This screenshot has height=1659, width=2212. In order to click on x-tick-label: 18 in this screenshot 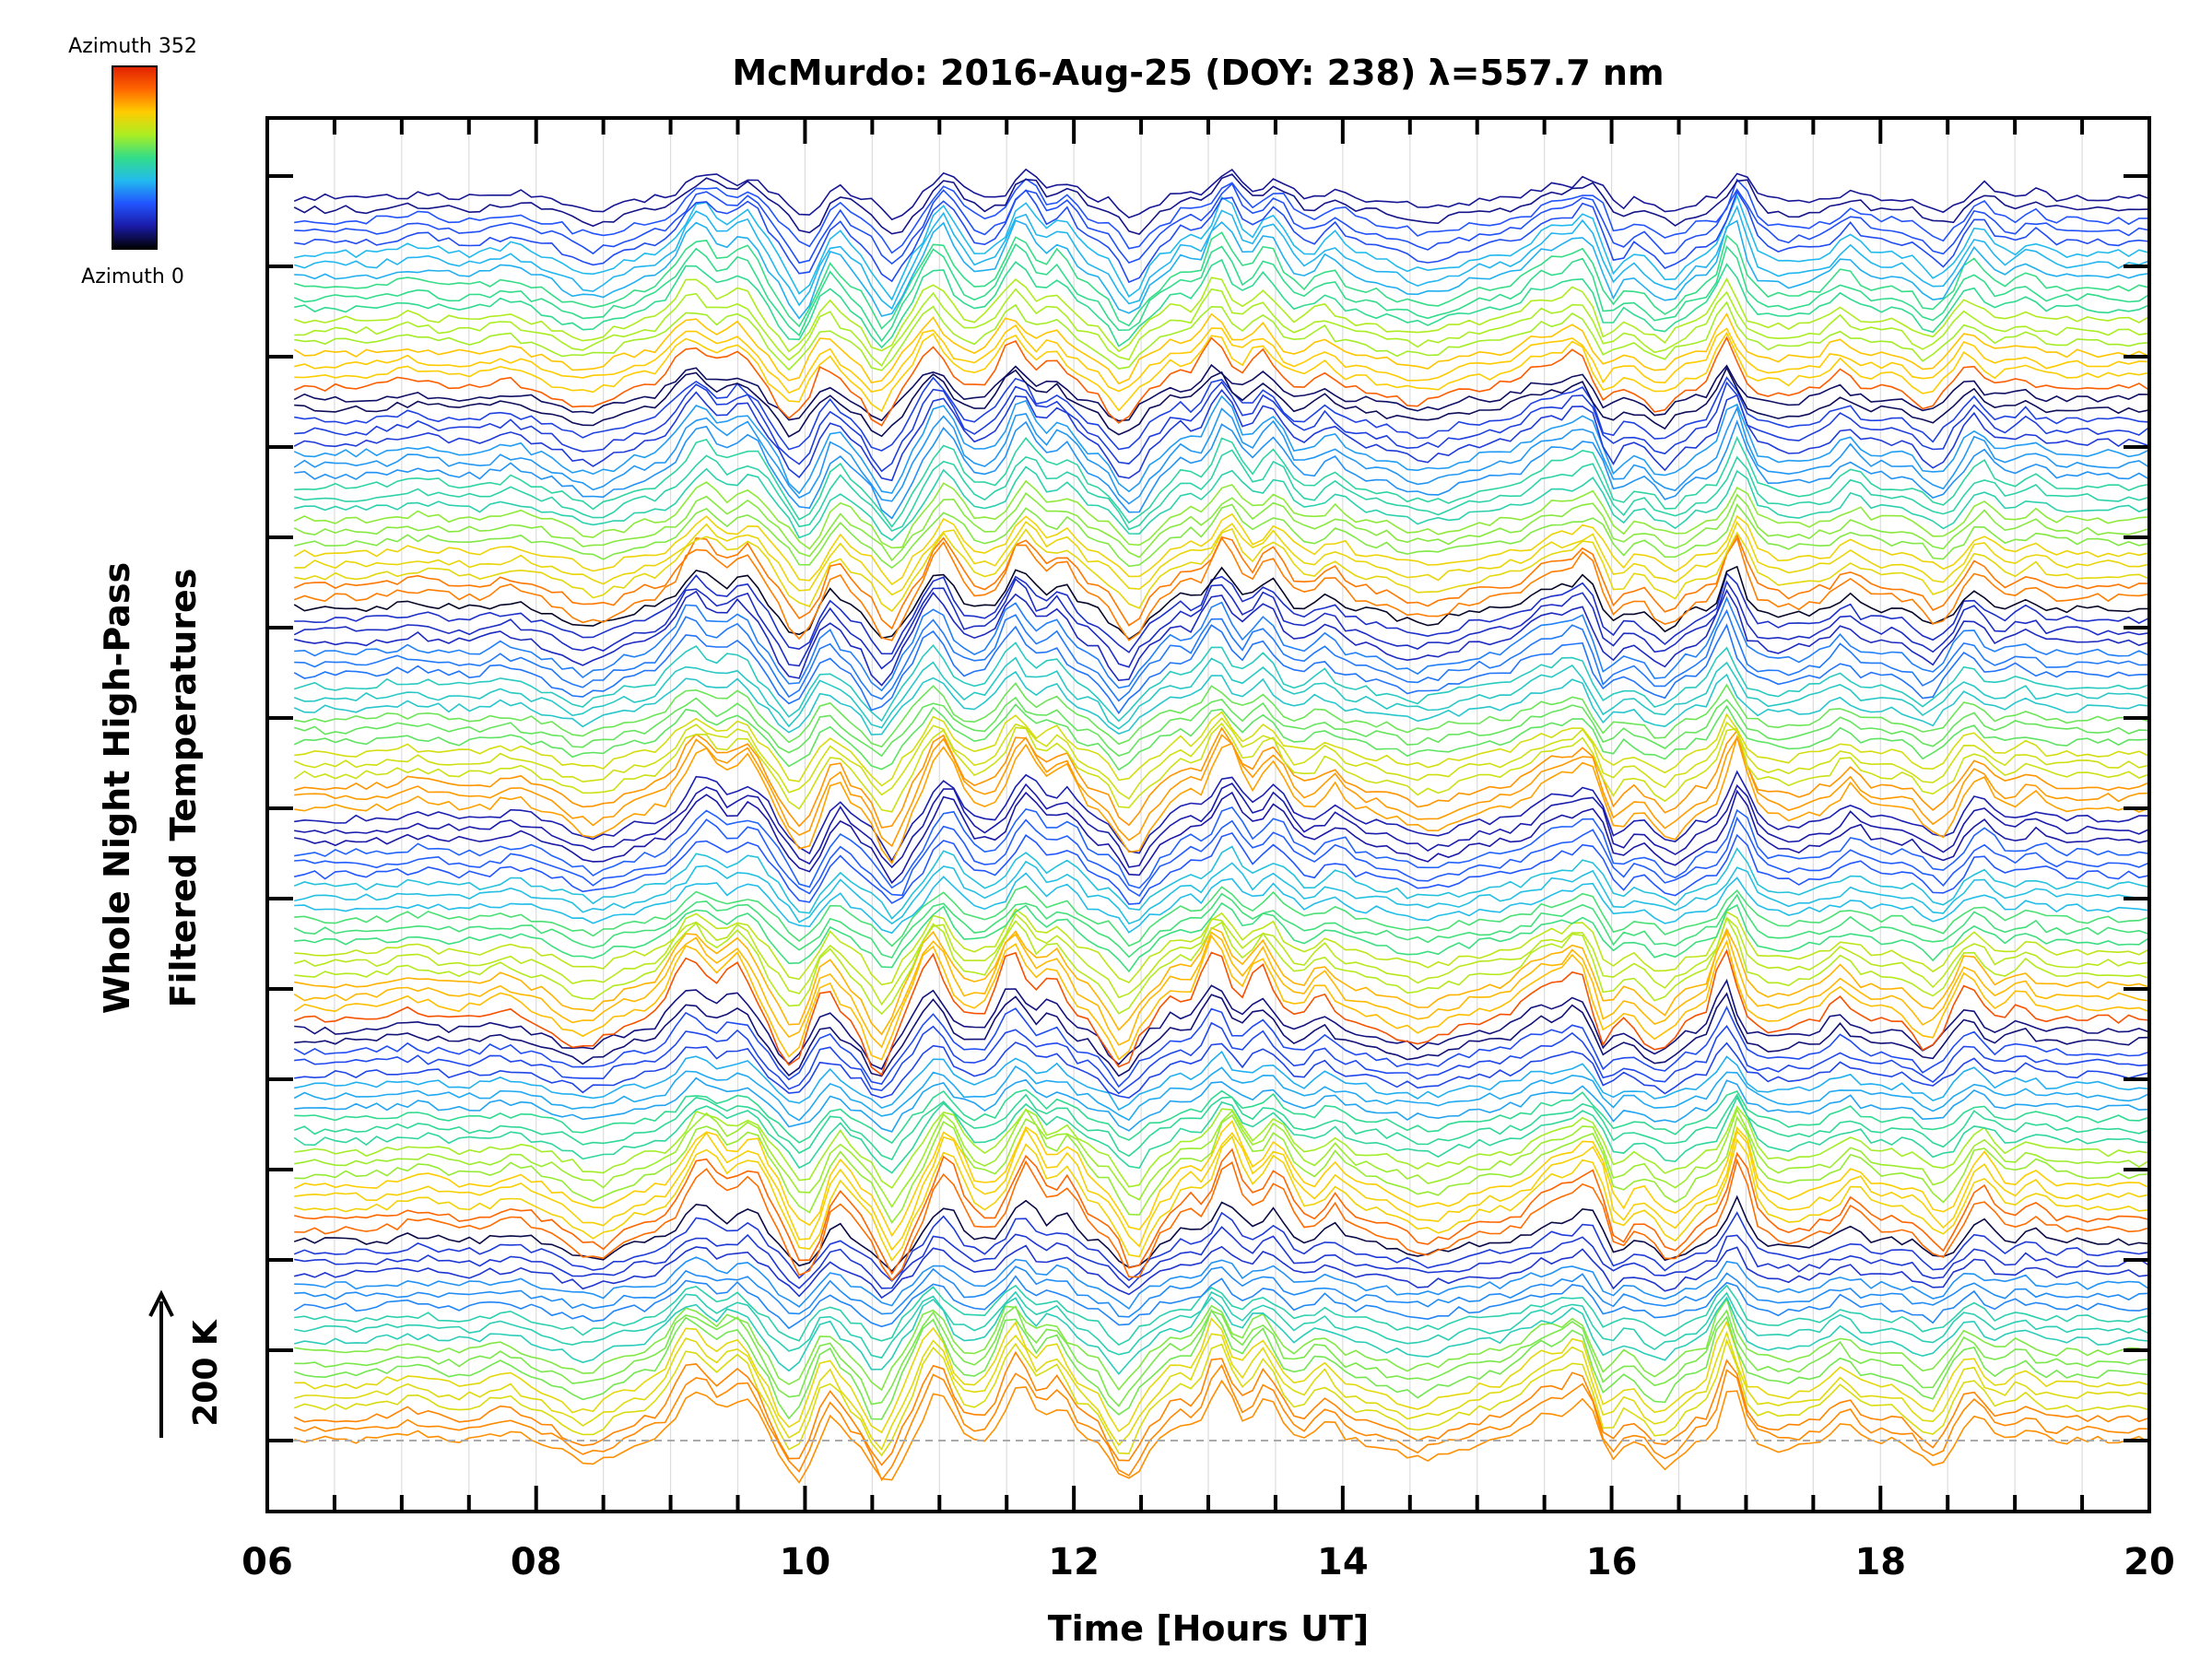, I will do `click(1880, 1562)`.